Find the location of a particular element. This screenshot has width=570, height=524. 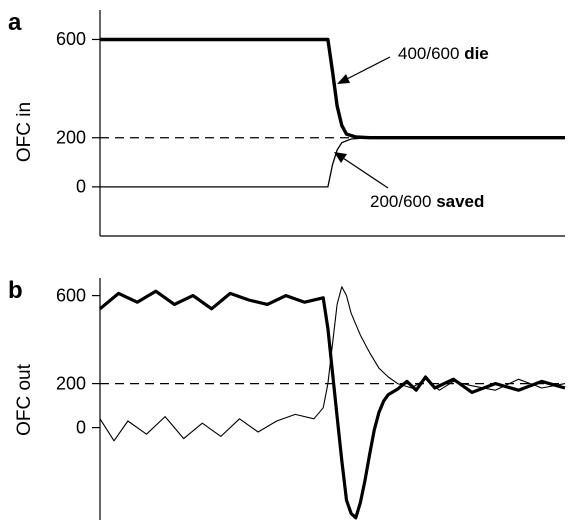

annotation-saved-arrowhead is located at coordinates (340, 157).